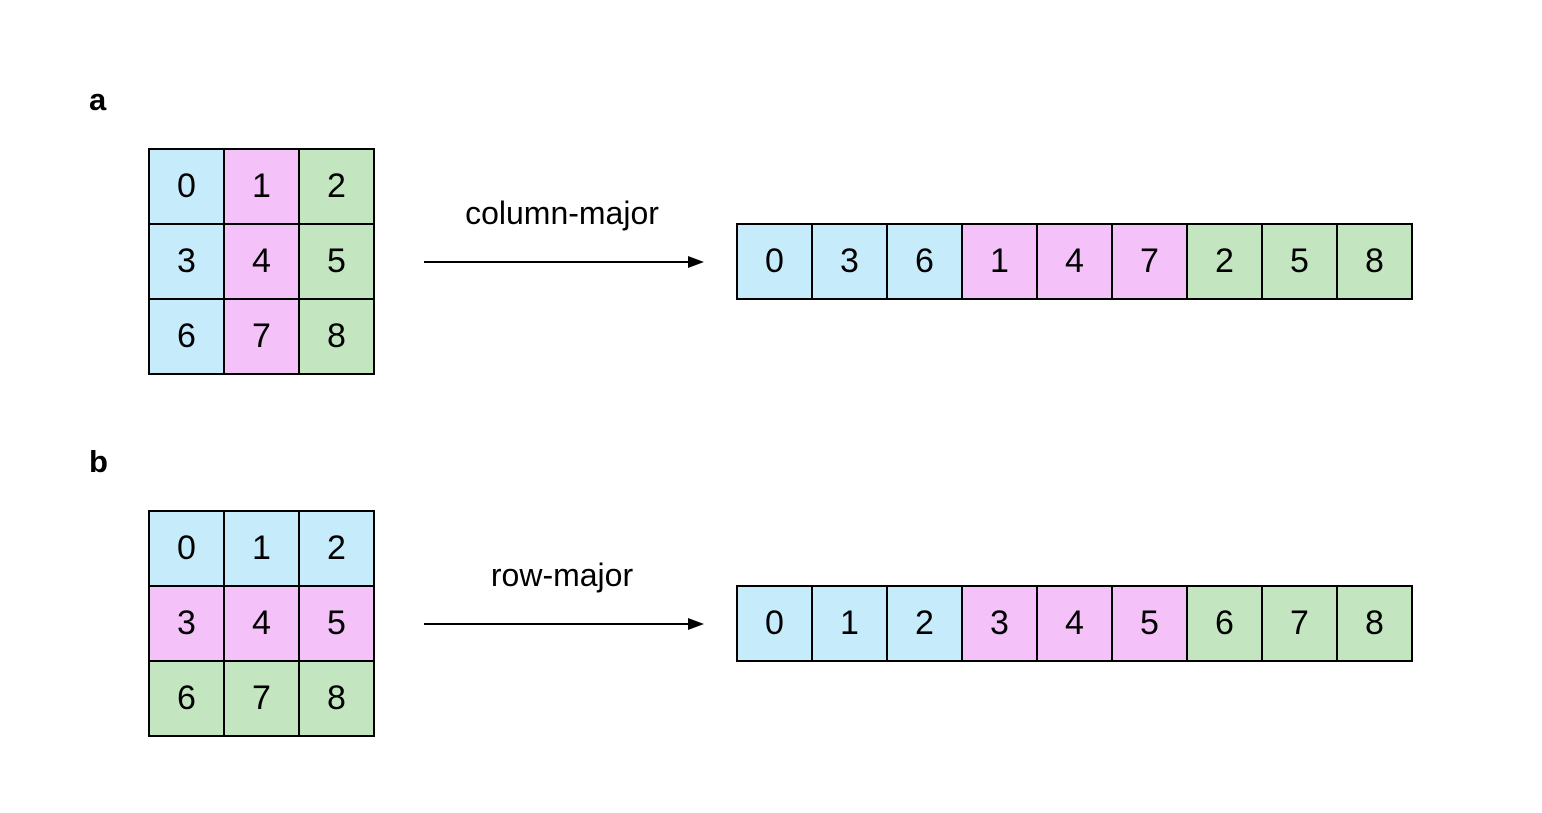 The height and width of the screenshot is (813, 1542). I want to click on arrow-label: column-major, so click(562, 213).